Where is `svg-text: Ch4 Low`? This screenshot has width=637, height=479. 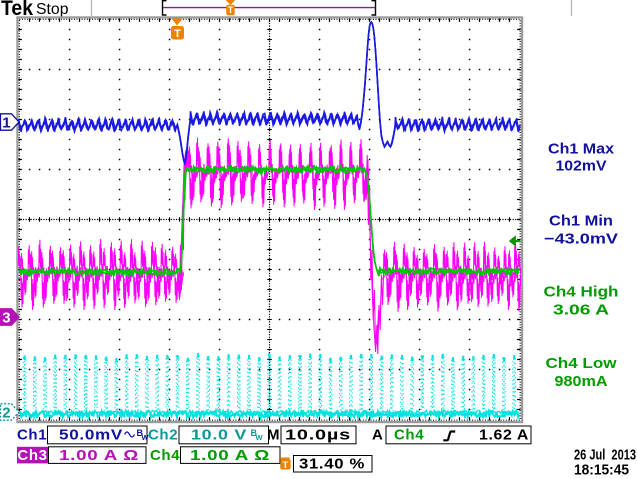
svg-text: Ch4 Low is located at coordinates (581, 363).